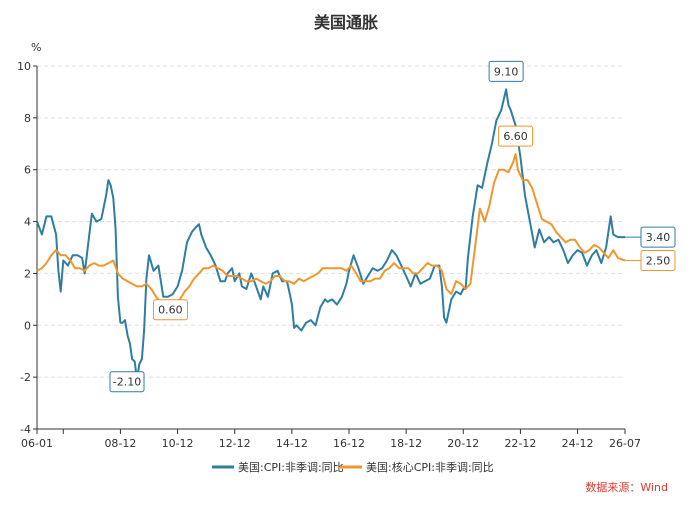 Image resolution: width=693 pixels, height=506 pixels. Describe the element at coordinates (37, 443) in the screenshot. I see `x-tick-label: 06-01` at that location.